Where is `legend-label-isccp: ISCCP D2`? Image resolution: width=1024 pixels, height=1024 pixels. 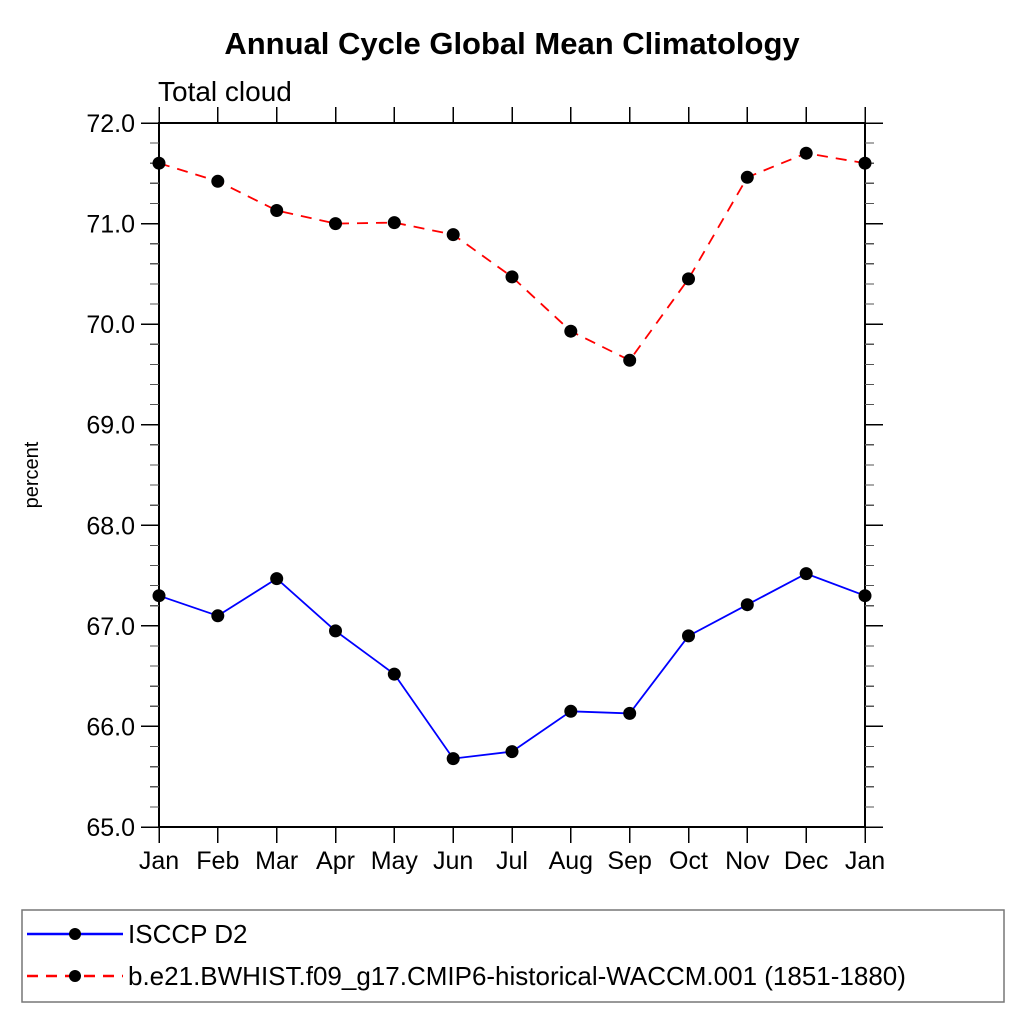
legend-label-isccp: ISCCP D2 is located at coordinates (187, 934).